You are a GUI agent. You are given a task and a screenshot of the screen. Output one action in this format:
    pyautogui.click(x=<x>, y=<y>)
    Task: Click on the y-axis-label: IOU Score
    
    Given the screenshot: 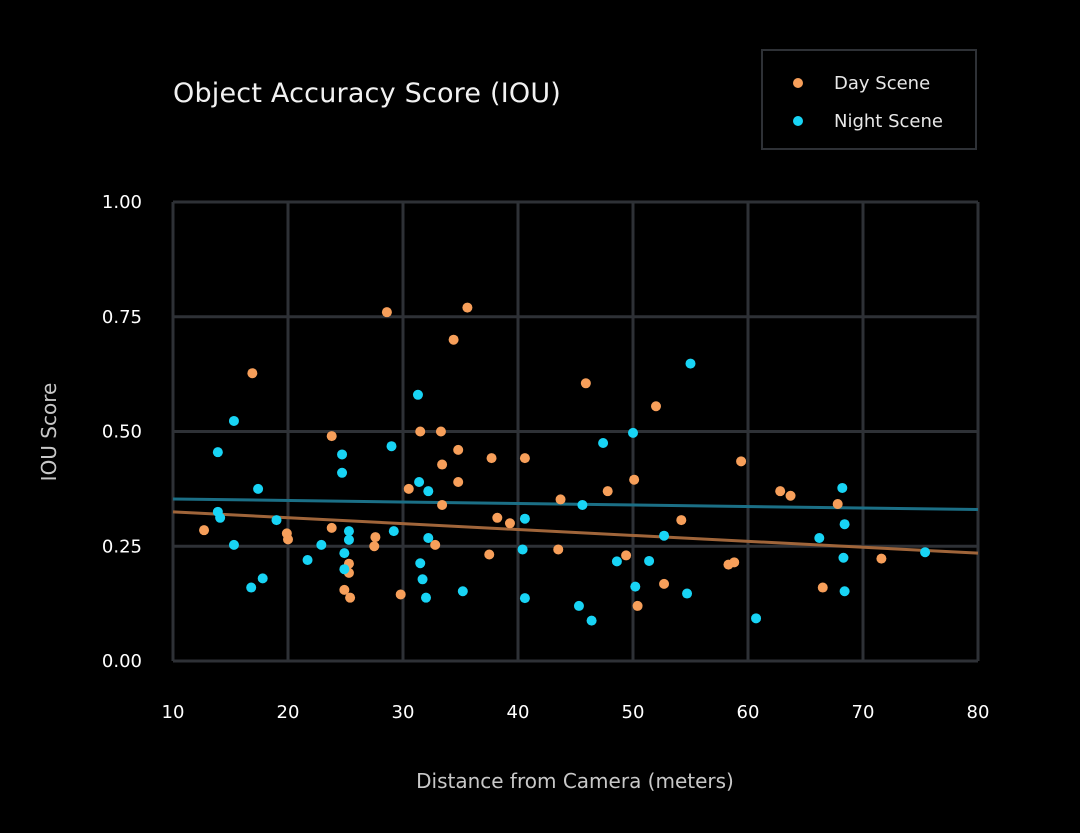 What is the action you would take?
    pyautogui.click(x=49, y=432)
    